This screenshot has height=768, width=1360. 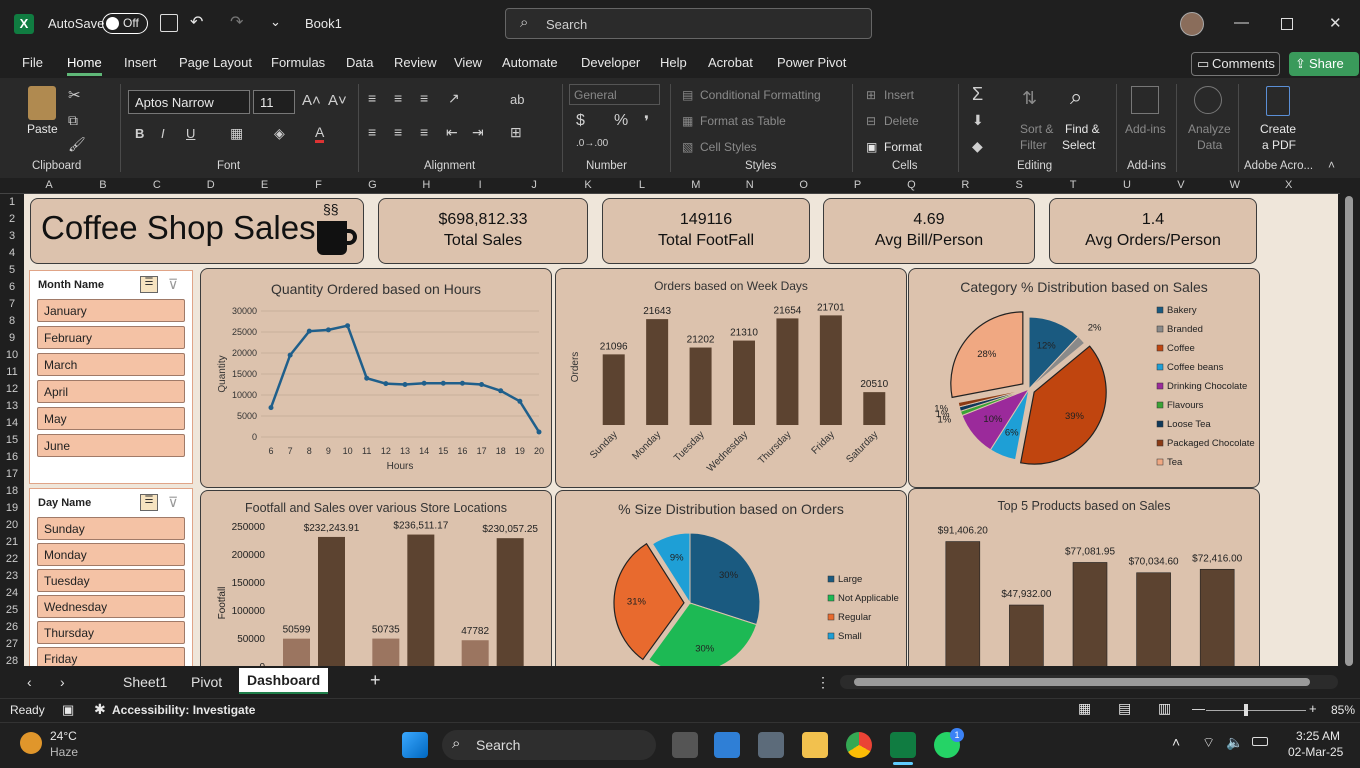 What do you see at coordinates (191, 133) in the screenshot?
I see `underline-button: U` at bounding box center [191, 133].